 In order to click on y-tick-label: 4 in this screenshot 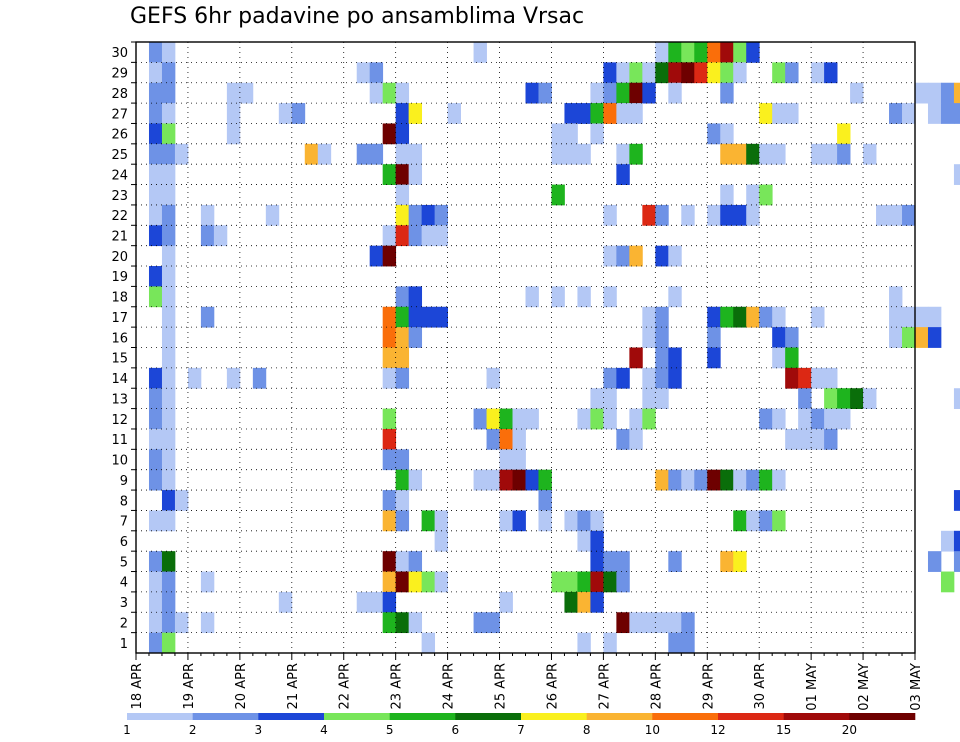, I will do `click(124, 583)`.